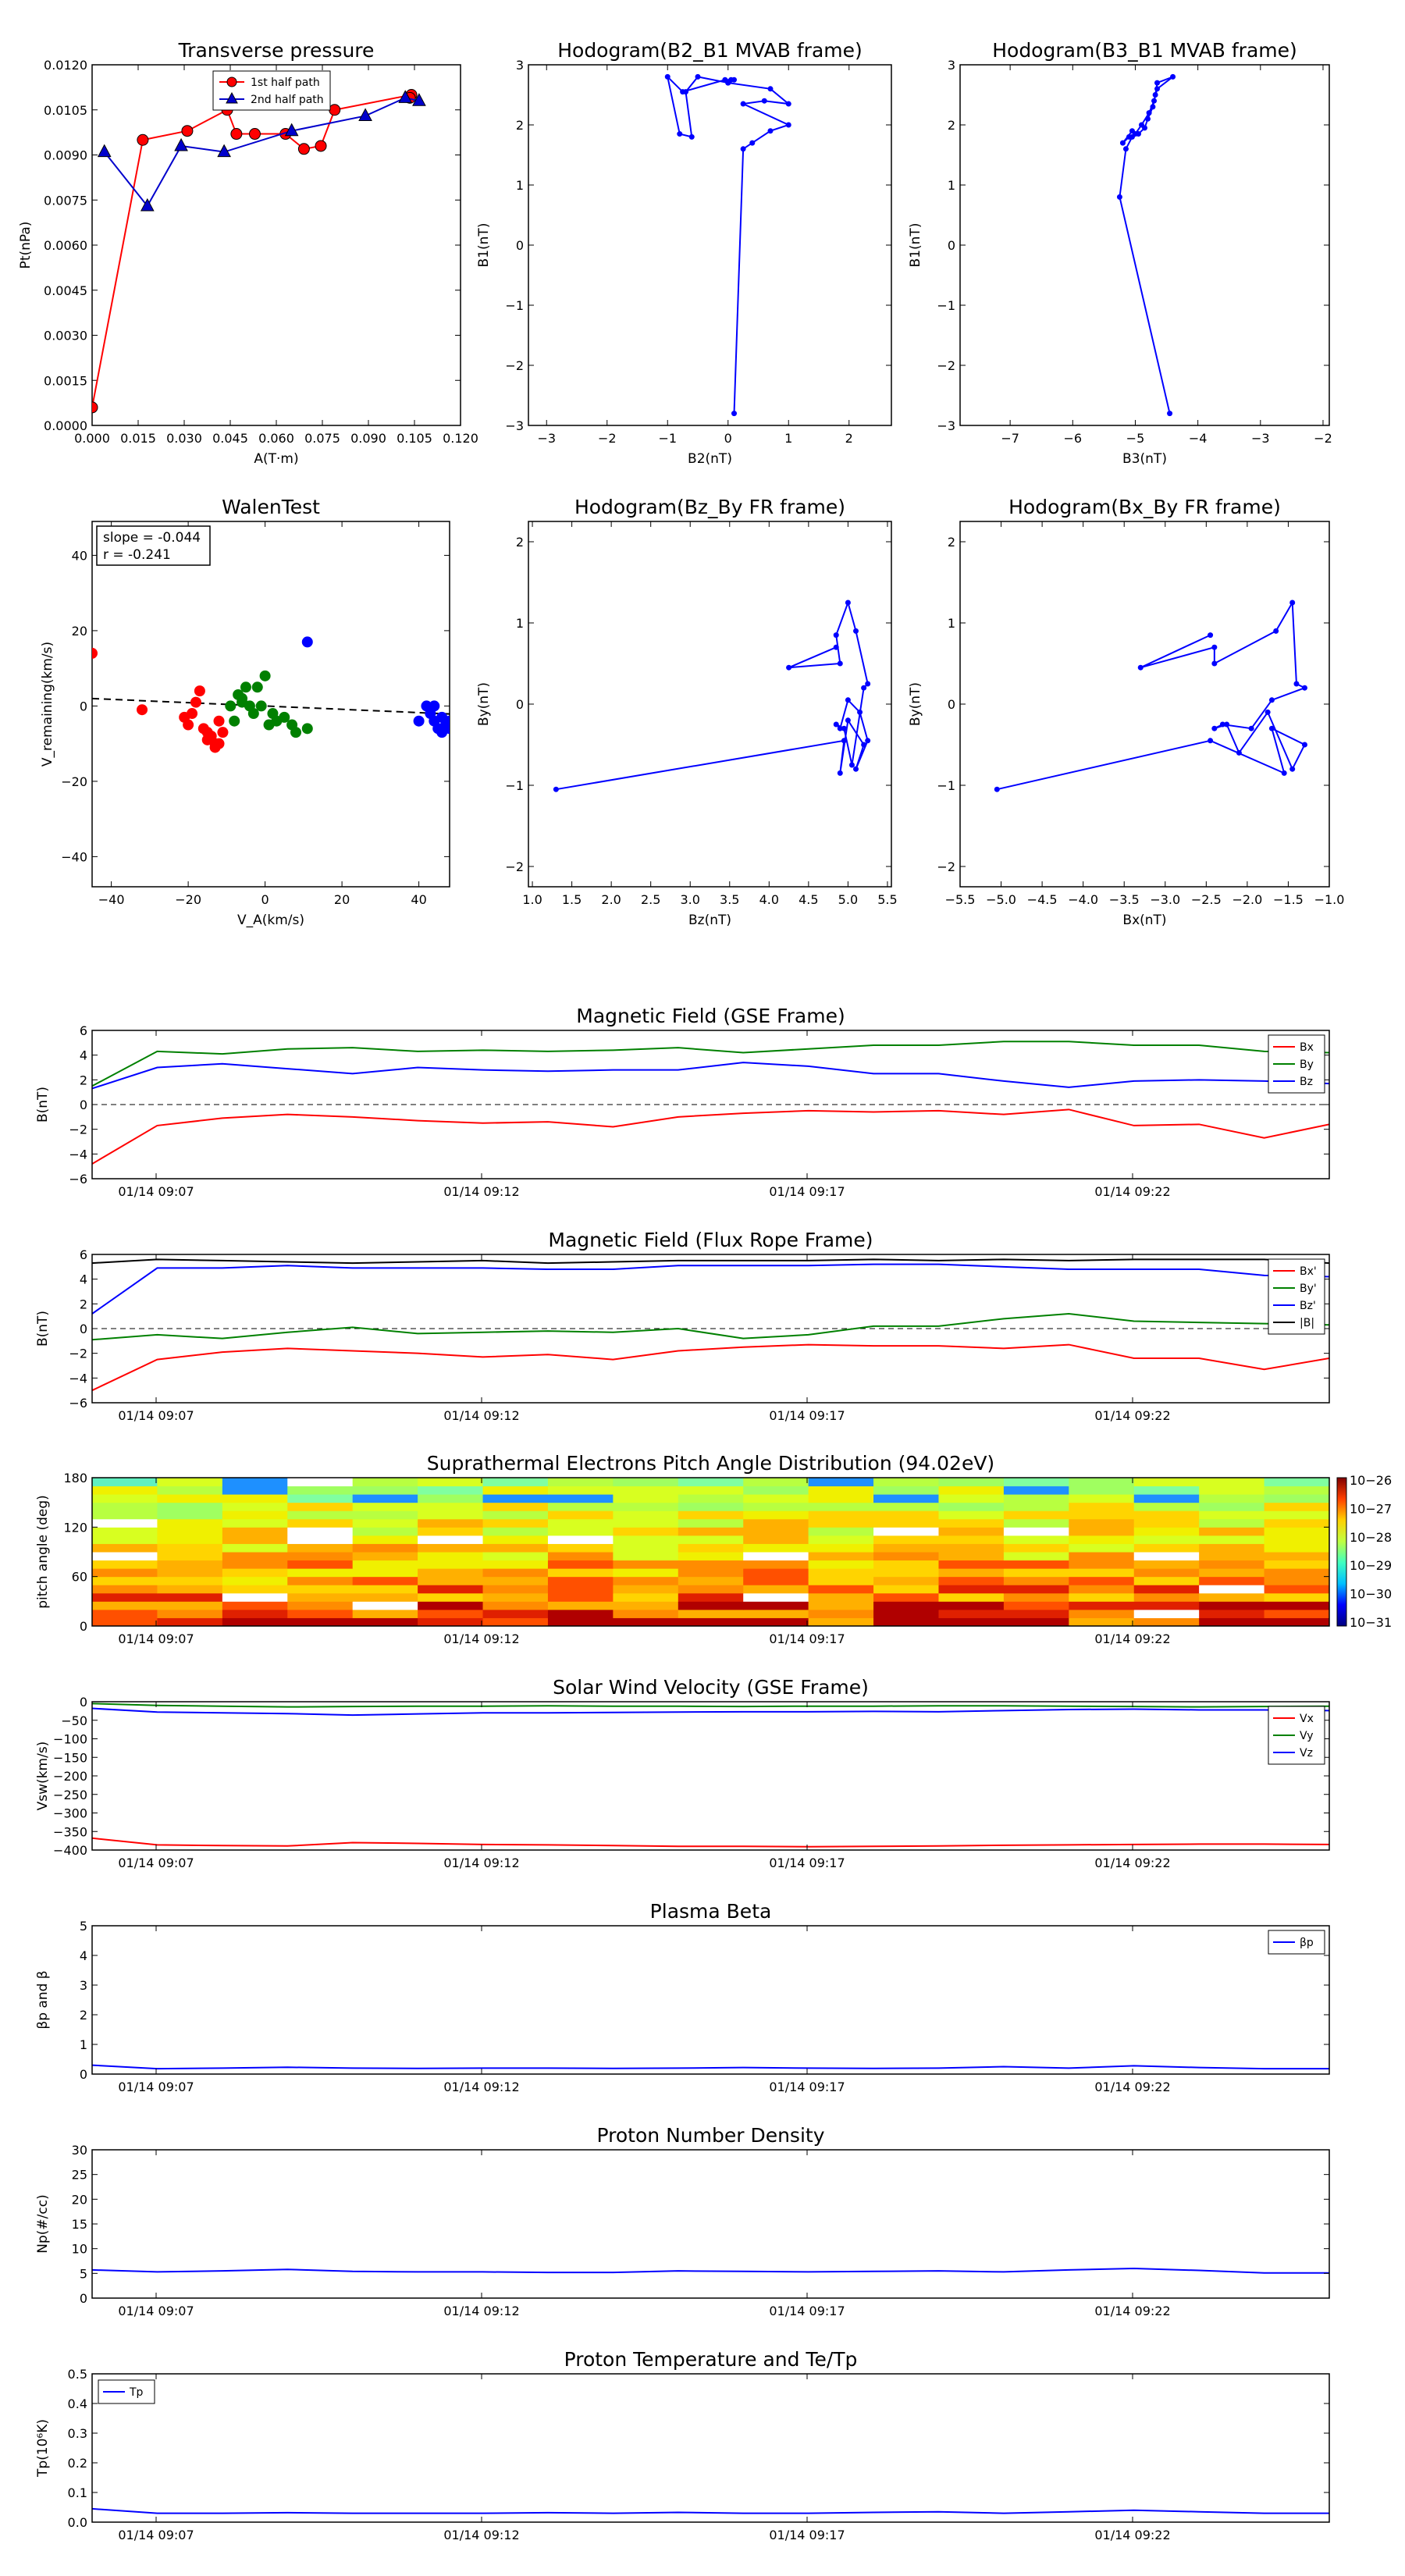 This screenshot has width=1405, height=2576. I want to click on colorbar-tick-label: 10−31, so click(1371, 1622).